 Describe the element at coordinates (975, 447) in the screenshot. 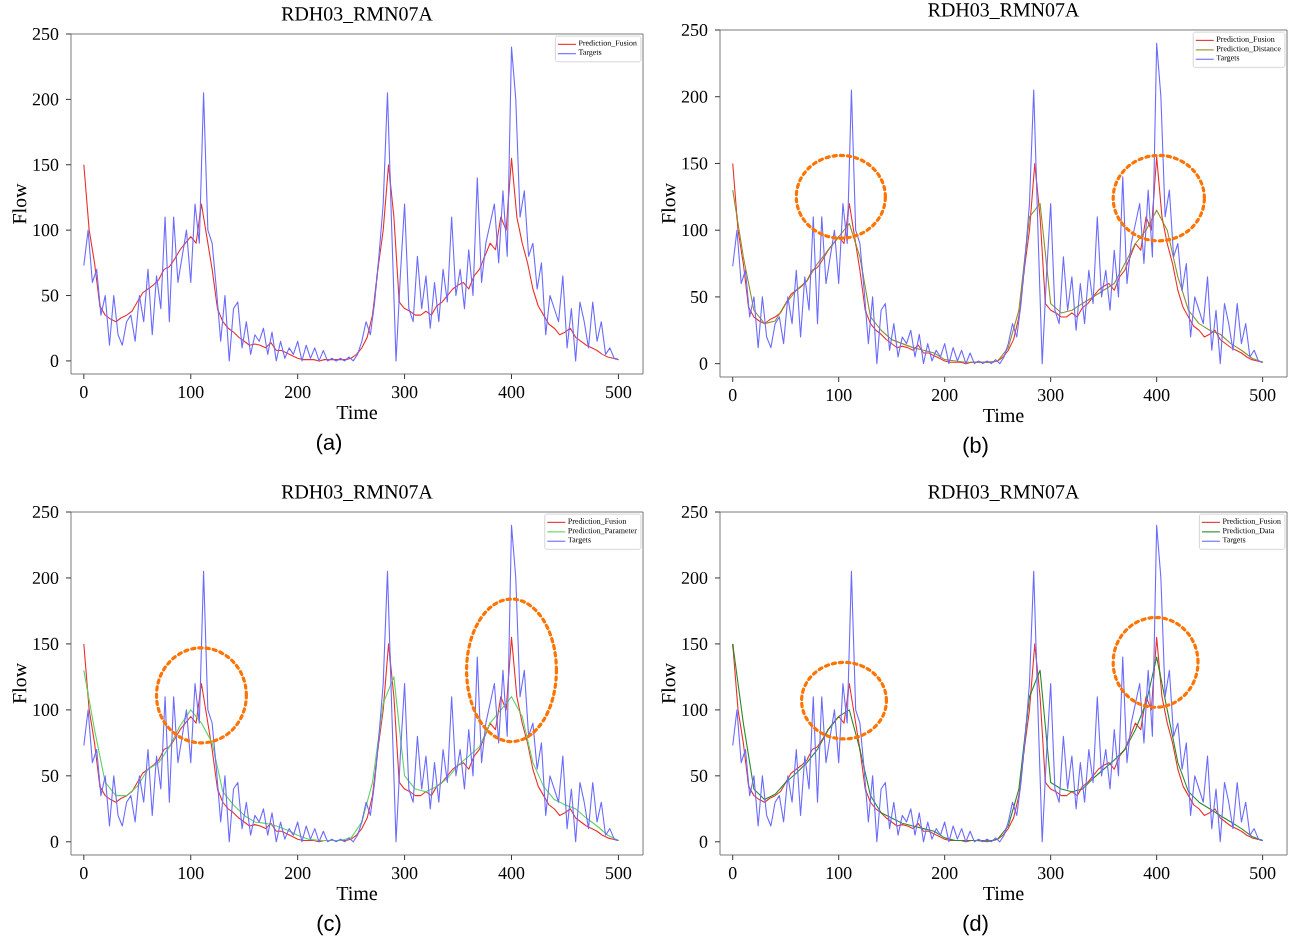

I see `text: (b)` at that location.